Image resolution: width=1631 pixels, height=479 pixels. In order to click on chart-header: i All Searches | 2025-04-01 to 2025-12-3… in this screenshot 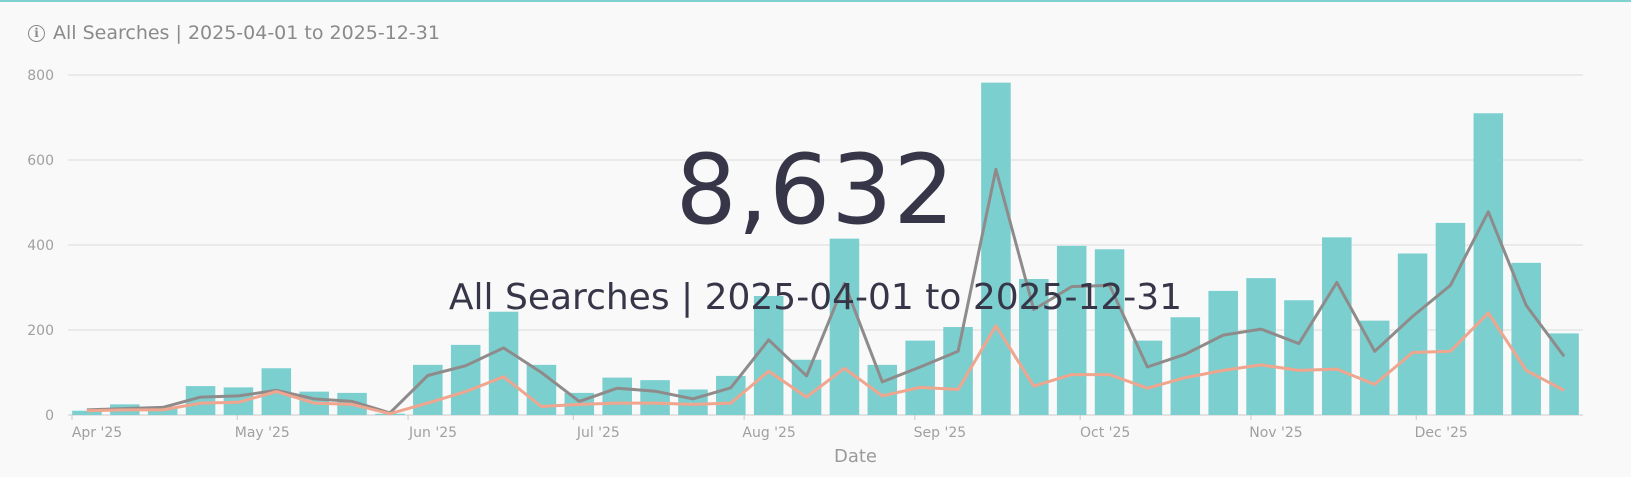, I will do `click(234, 33)`.